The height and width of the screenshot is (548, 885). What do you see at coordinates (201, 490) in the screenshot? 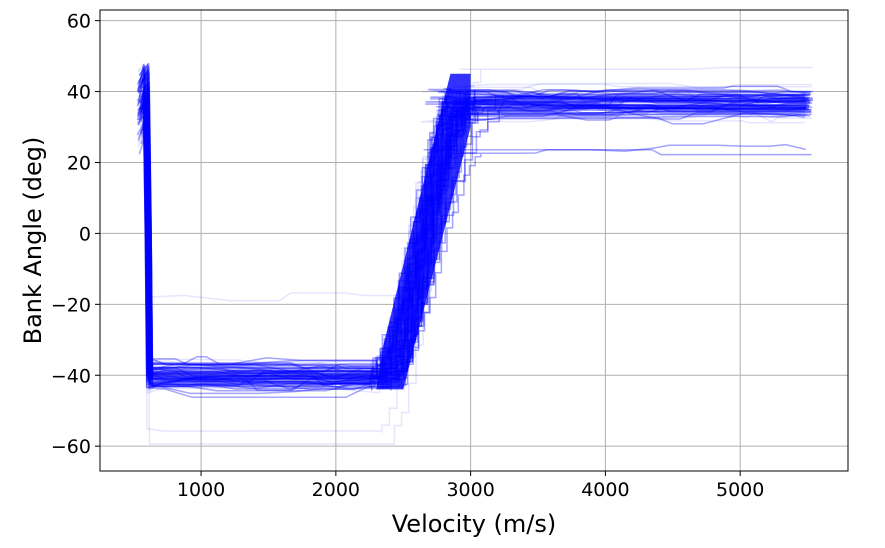
I see `x-tick-label: 1000` at bounding box center [201, 490].